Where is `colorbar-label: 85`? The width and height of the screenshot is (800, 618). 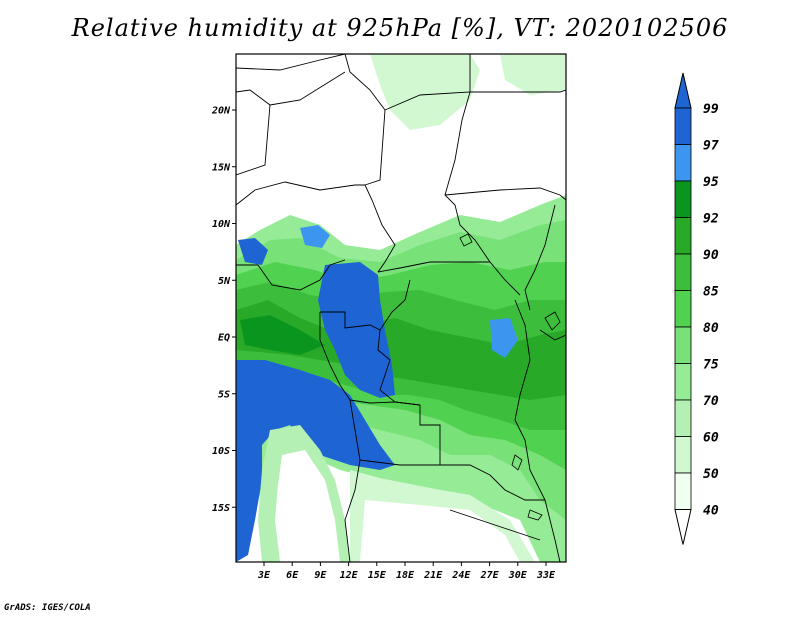 colorbar-label: 85 is located at coordinates (711, 292).